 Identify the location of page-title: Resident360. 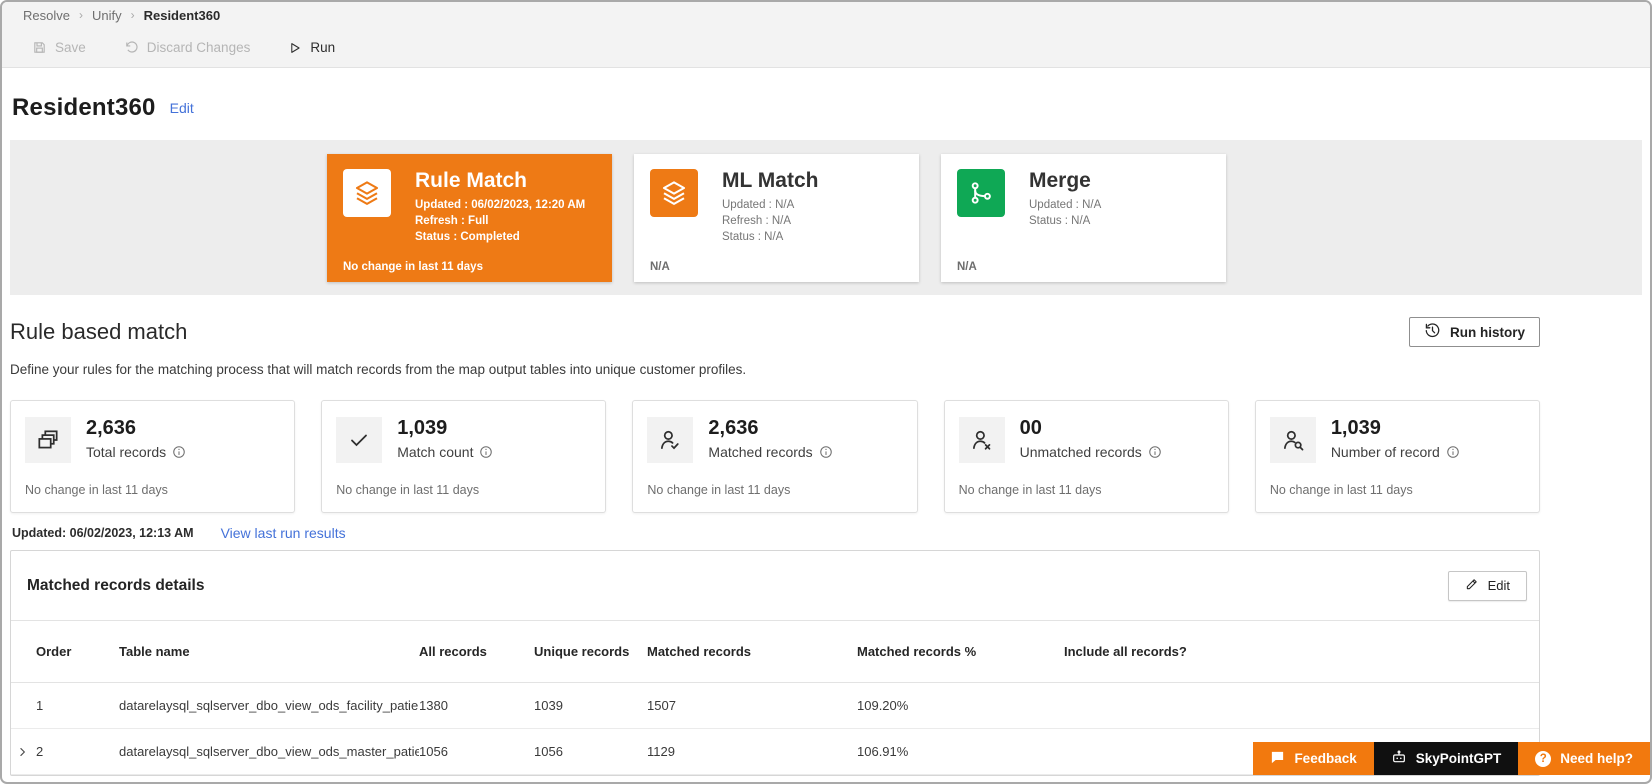
(84, 107).